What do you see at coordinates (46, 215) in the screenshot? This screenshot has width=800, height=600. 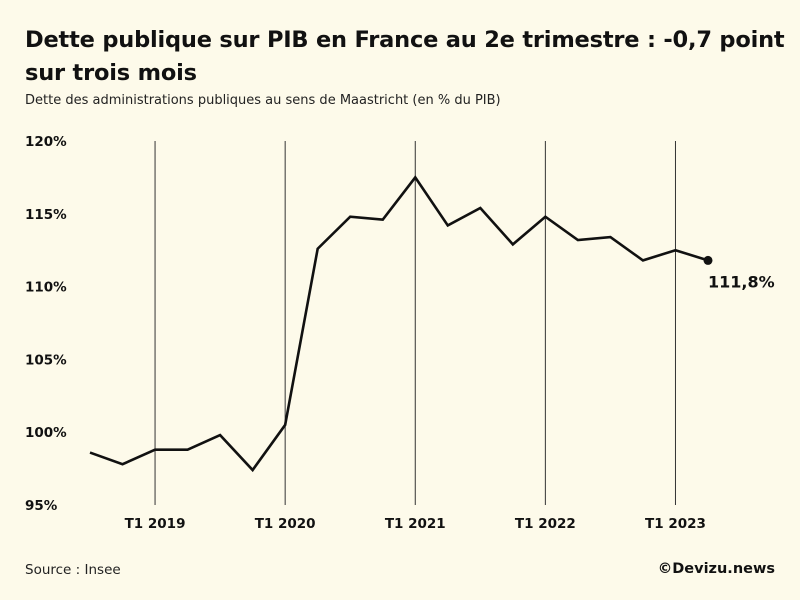 I see `y-tick-label: 115%` at bounding box center [46, 215].